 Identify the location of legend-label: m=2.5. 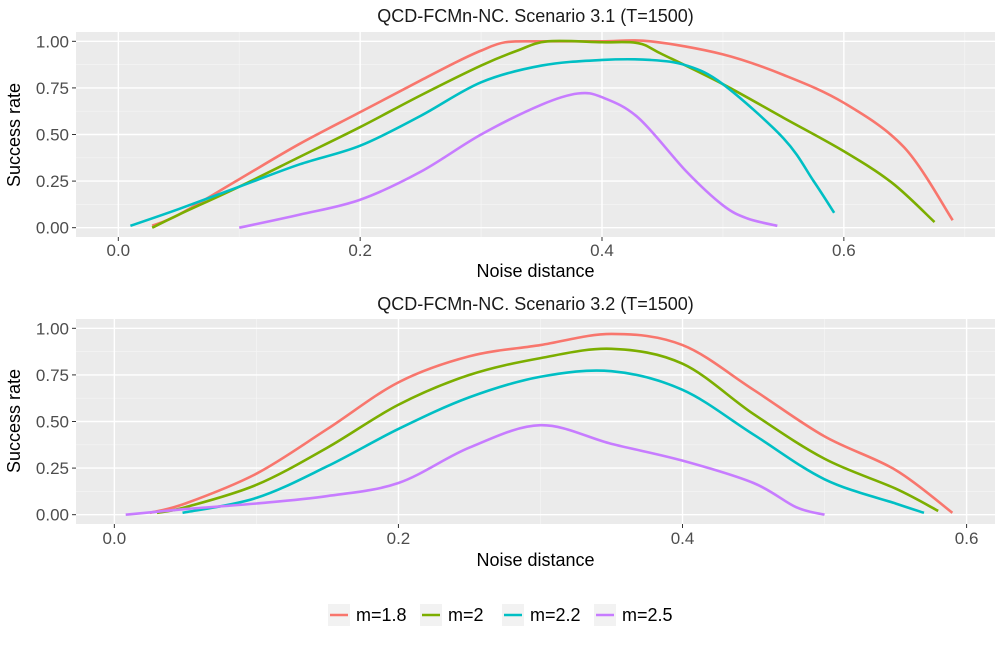
(647, 615).